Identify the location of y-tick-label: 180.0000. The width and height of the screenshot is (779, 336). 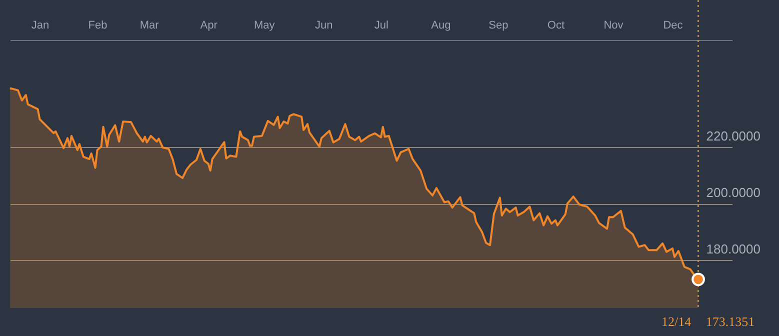
(733, 249).